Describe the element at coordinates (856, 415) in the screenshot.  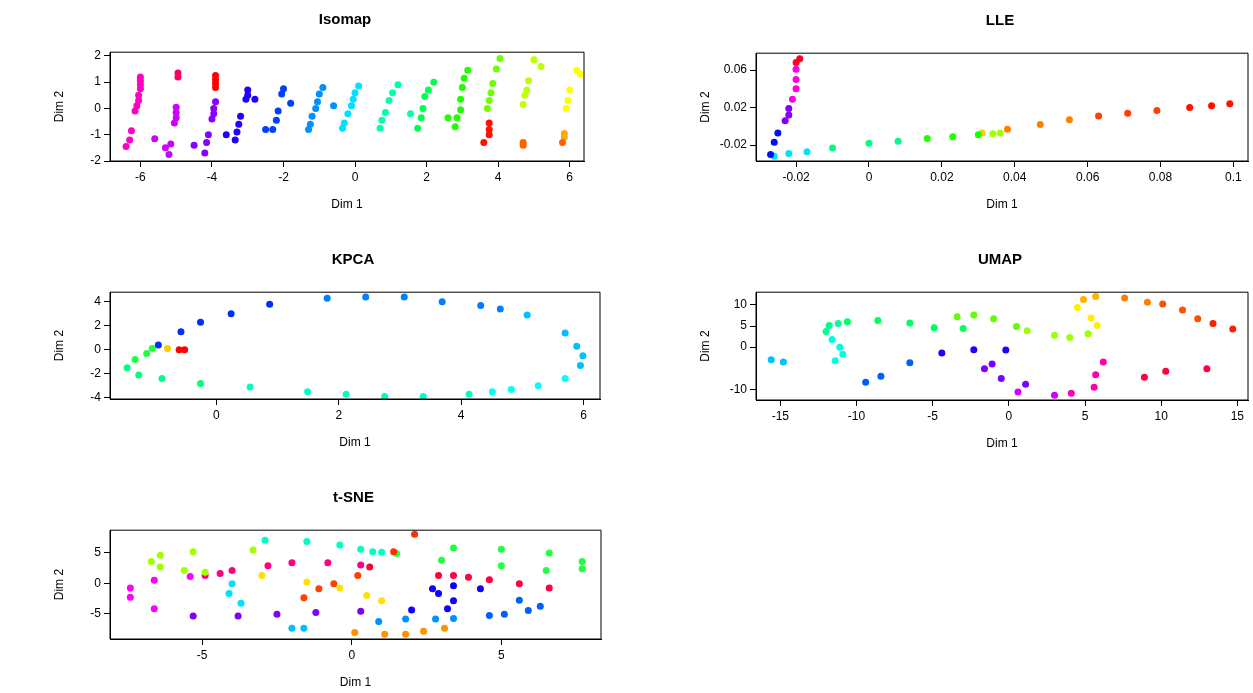
I see `x-tick-label: -10` at that location.